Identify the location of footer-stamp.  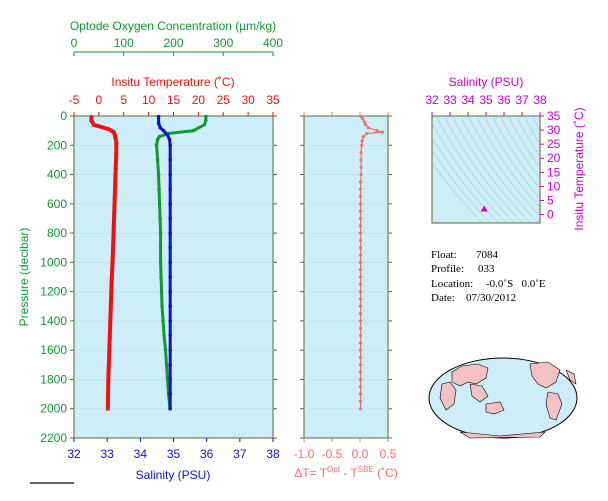
(52, 483).